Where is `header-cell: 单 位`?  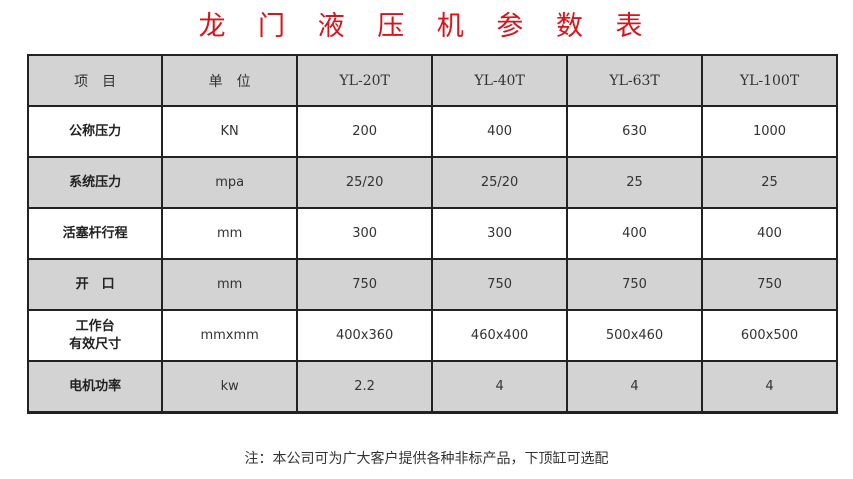 header-cell: 单 位 is located at coordinates (230, 80).